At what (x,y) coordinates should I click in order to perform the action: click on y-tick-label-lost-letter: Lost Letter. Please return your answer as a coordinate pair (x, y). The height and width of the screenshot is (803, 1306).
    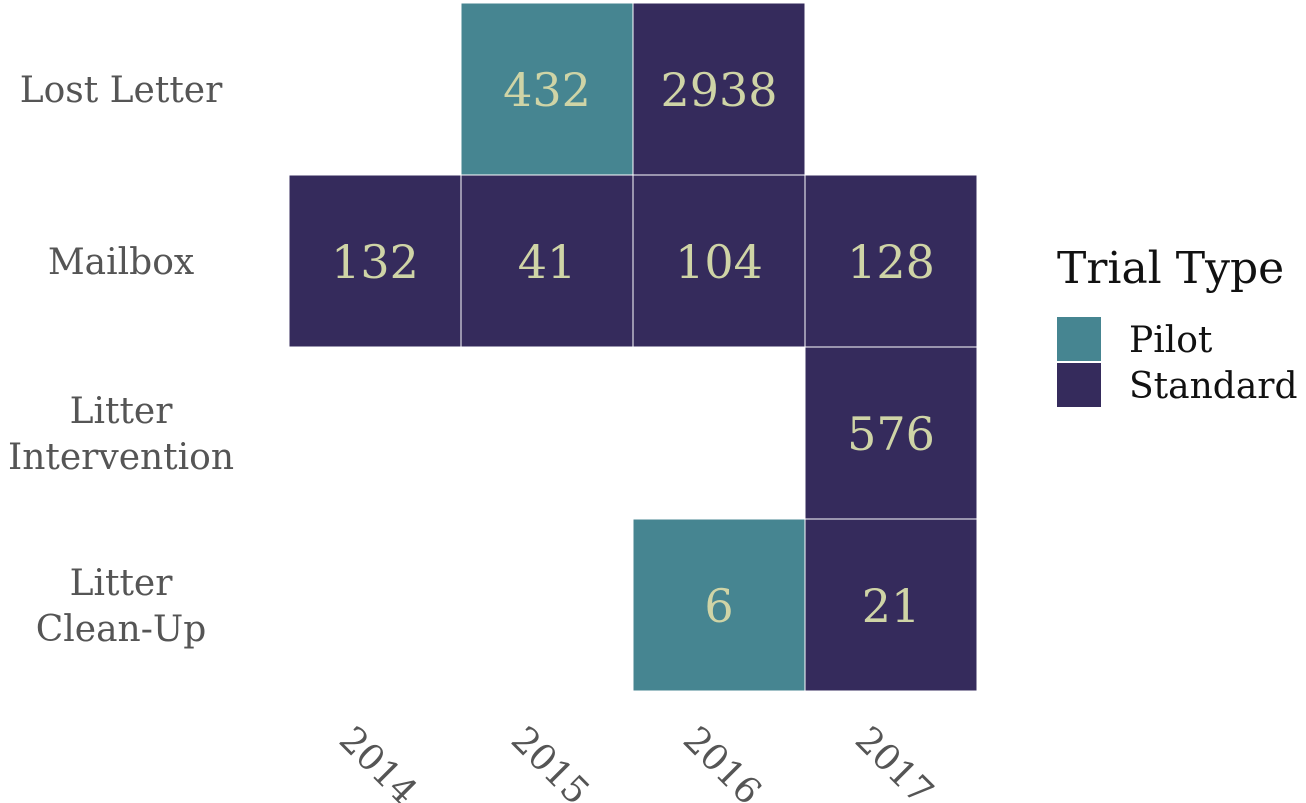
    Looking at the image, I should click on (121, 90).